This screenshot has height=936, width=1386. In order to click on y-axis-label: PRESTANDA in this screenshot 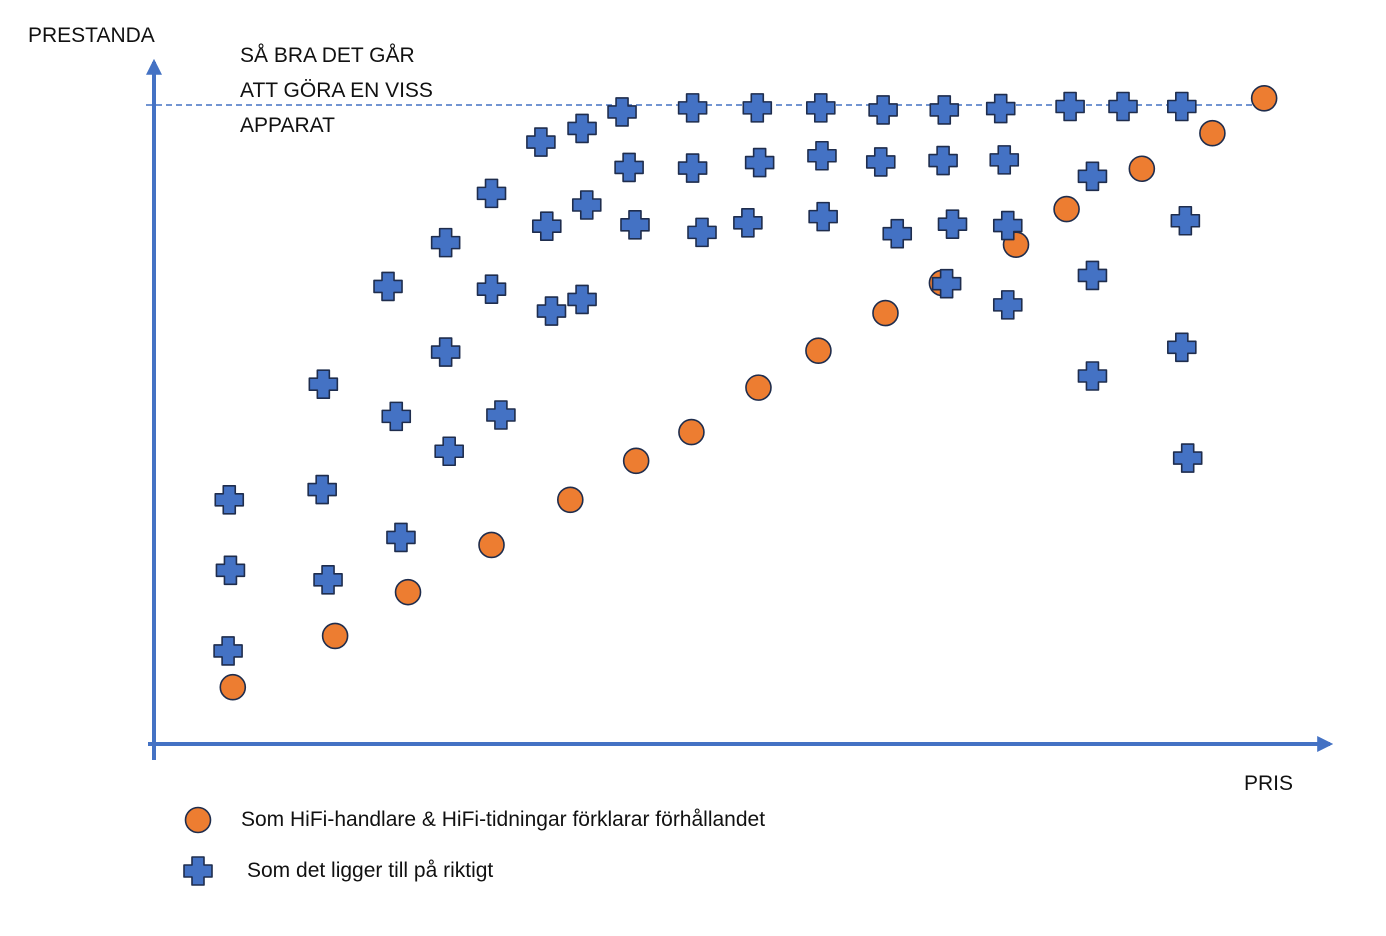, I will do `click(91, 35)`.